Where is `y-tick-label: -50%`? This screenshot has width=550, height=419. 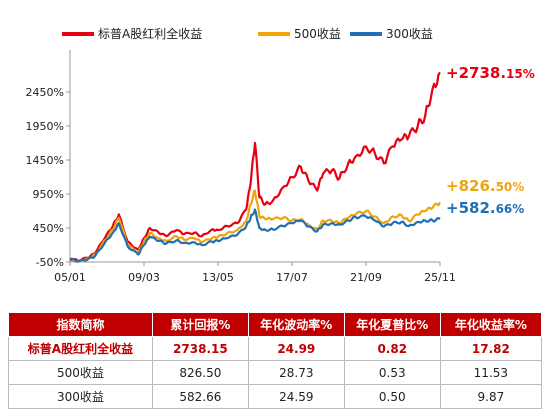 y-tick-label: -50% is located at coordinates (50, 262).